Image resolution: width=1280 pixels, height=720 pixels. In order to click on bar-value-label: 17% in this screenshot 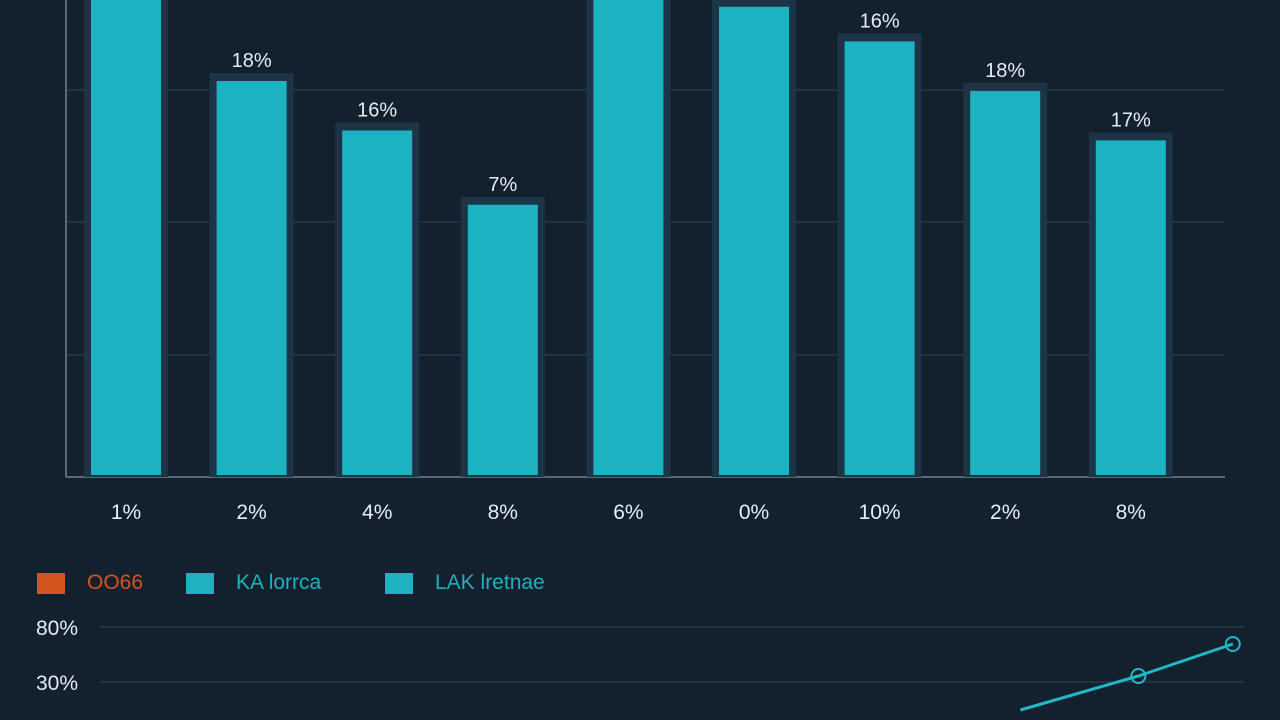, I will do `click(1131, 120)`.